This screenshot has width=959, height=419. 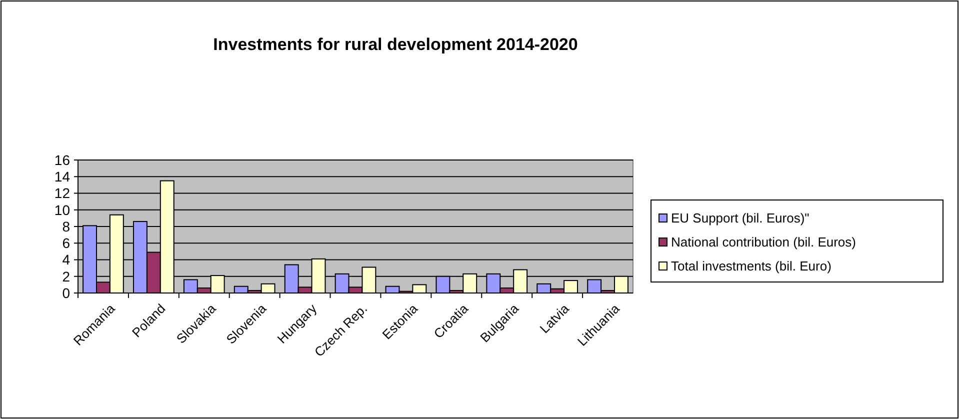 I want to click on y-tick-label: 4, so click(x=66, y=260).